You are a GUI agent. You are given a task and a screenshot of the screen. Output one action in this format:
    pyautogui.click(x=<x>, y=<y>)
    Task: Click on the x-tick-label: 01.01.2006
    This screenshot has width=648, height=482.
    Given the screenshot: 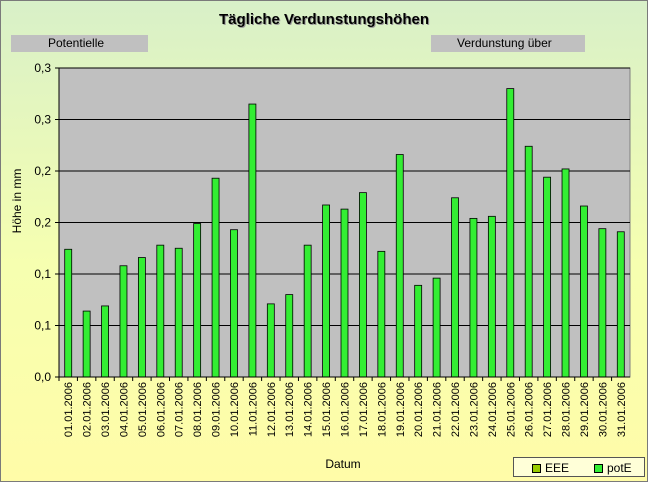 What is the action you would take?
    pyautogui.click(x=69, y=409)
    